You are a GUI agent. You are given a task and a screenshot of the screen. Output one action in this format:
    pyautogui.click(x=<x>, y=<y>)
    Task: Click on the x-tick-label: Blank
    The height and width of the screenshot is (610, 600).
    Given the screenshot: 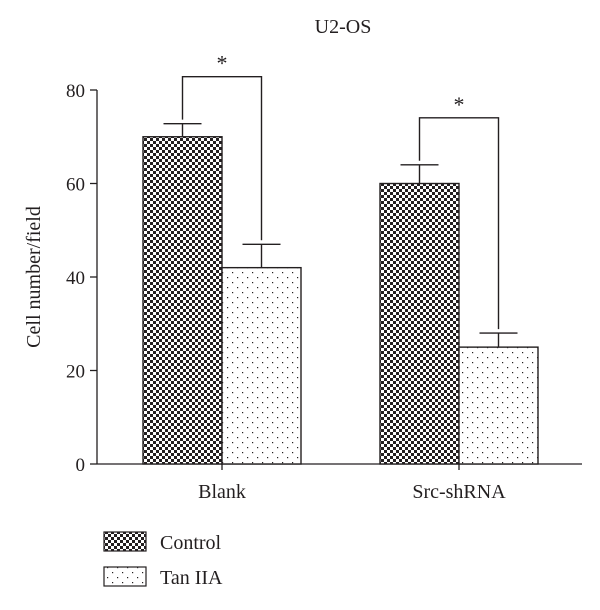 What is the action you would take?
    pyautogui.click(x=222, y=492)
    